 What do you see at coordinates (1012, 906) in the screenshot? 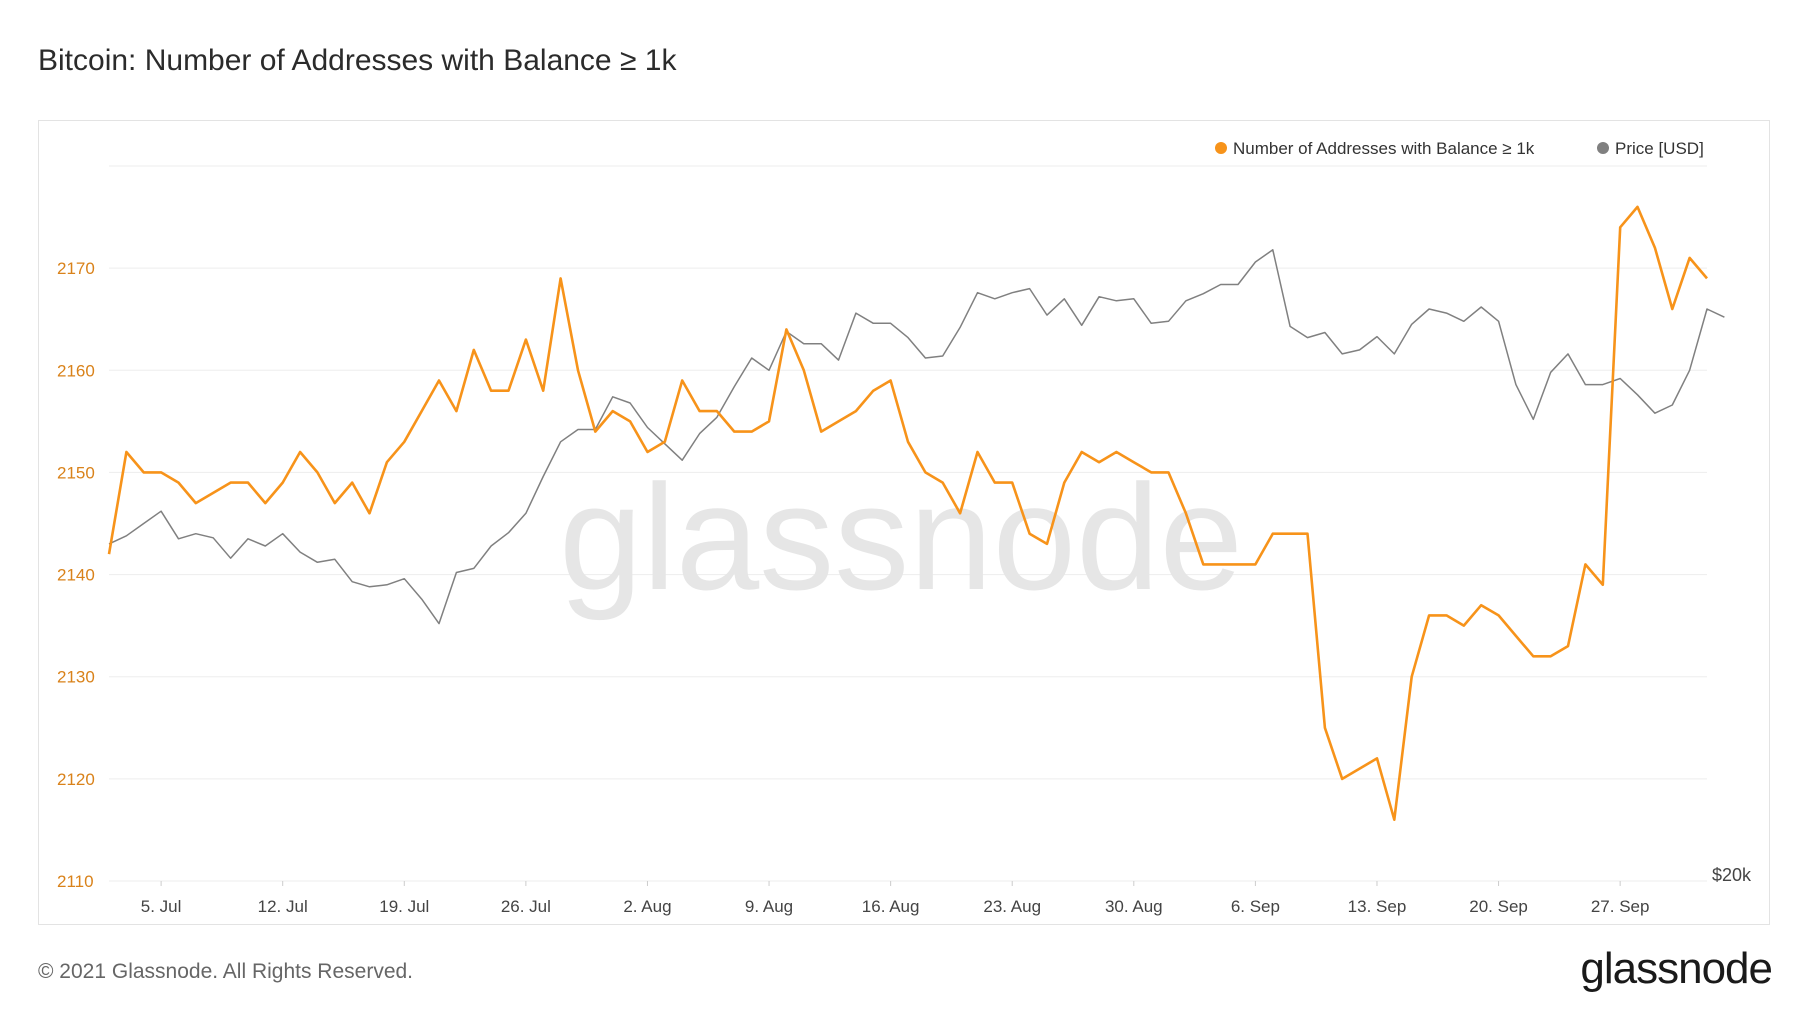
I see `x-tick-label: 23. Aug` at bounding box center [1012, 906].